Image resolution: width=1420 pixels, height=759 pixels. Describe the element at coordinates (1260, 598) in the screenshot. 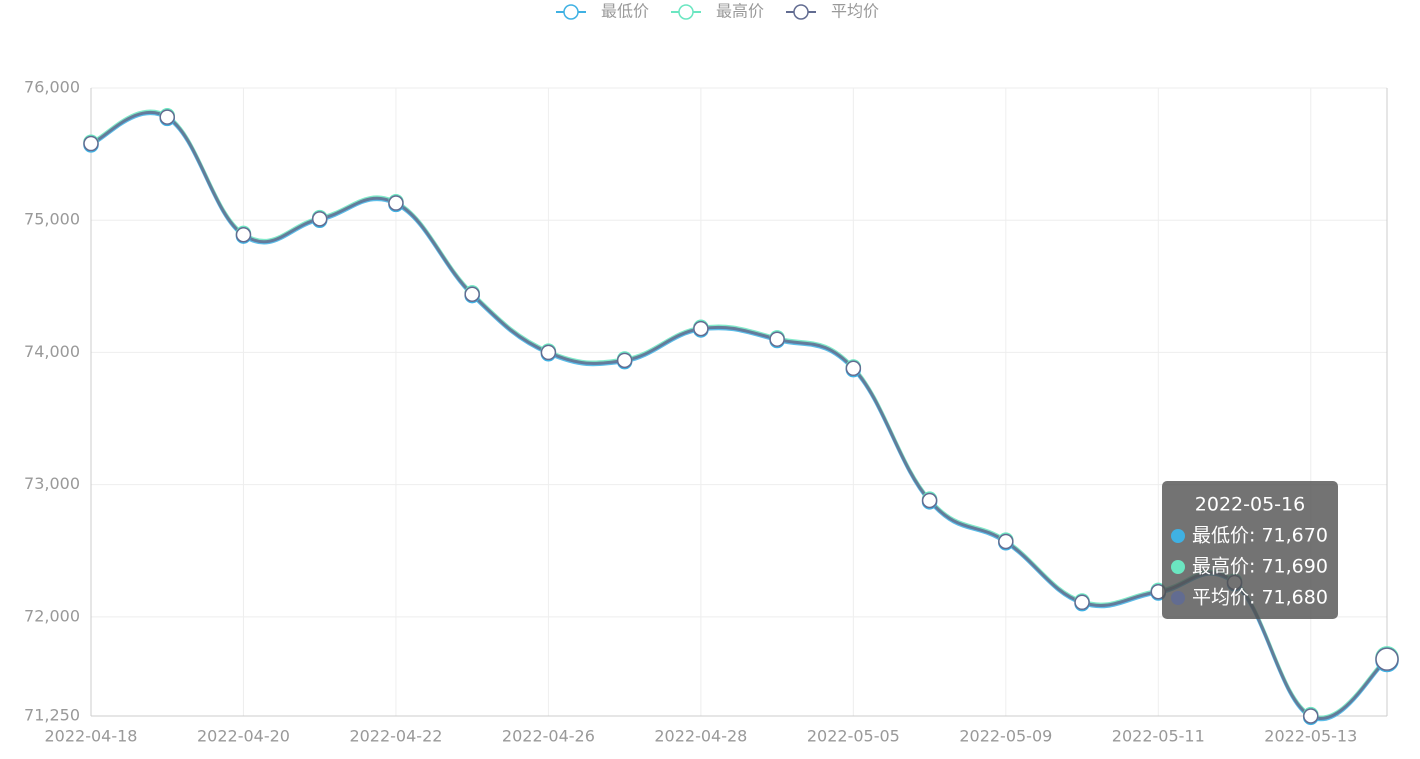

I see `tooltip-line: 平均价: 71,680` at that location.